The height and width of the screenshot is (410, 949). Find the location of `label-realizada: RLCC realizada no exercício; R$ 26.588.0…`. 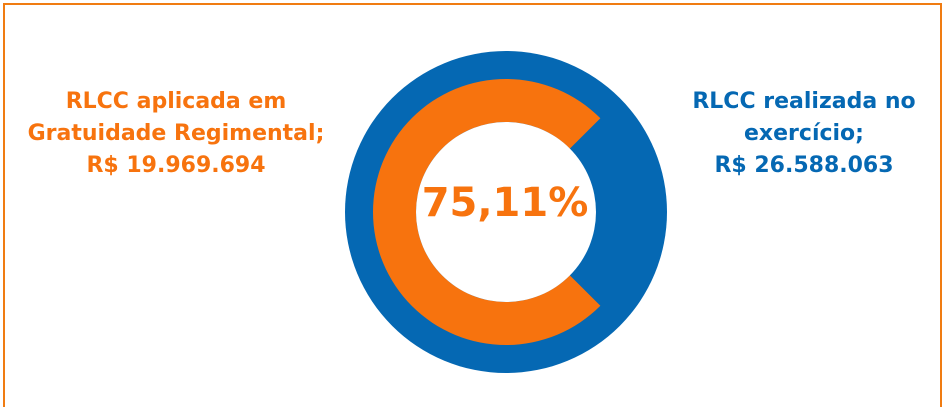

label-realizada: RLCC realizada no exercício; R$ 26.588.0… is located at coordinates (804, 134).